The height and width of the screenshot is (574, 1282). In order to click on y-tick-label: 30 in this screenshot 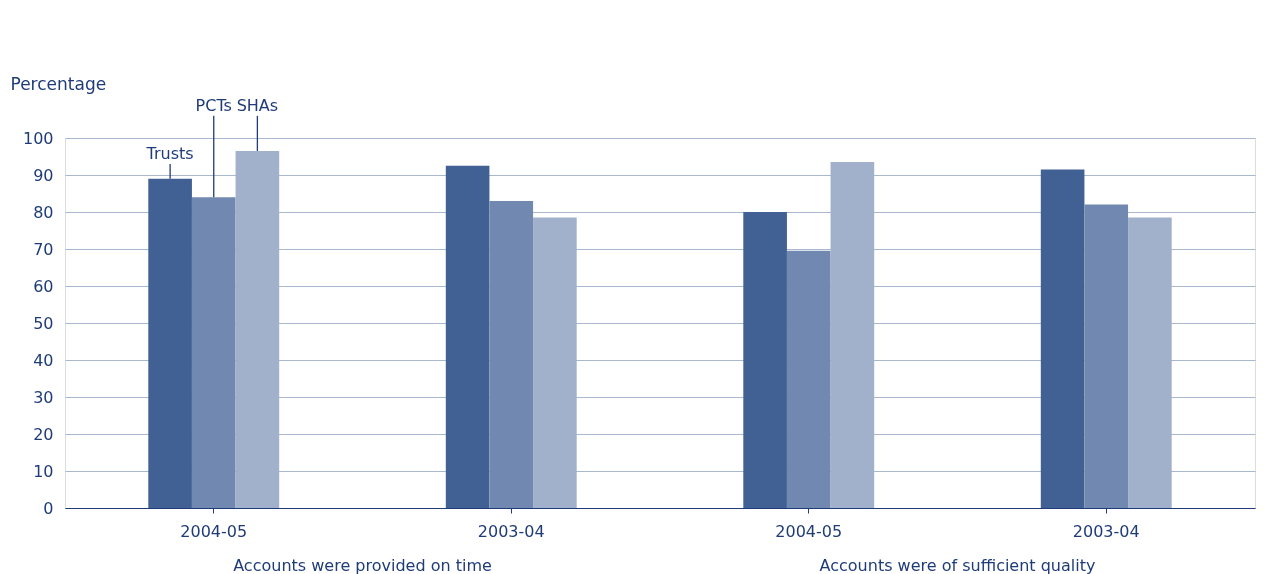, I will do `click(43, 397)`.